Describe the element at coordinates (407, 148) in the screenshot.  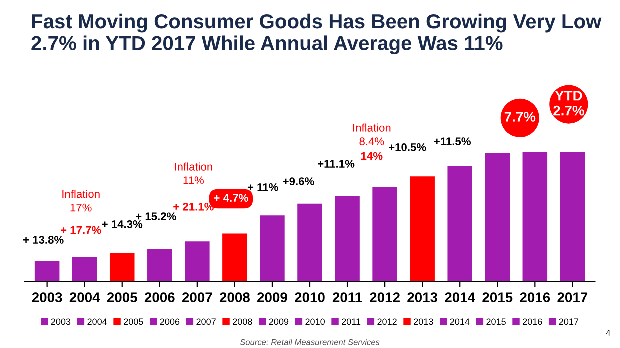
I see `text: +10.5%` at that location.